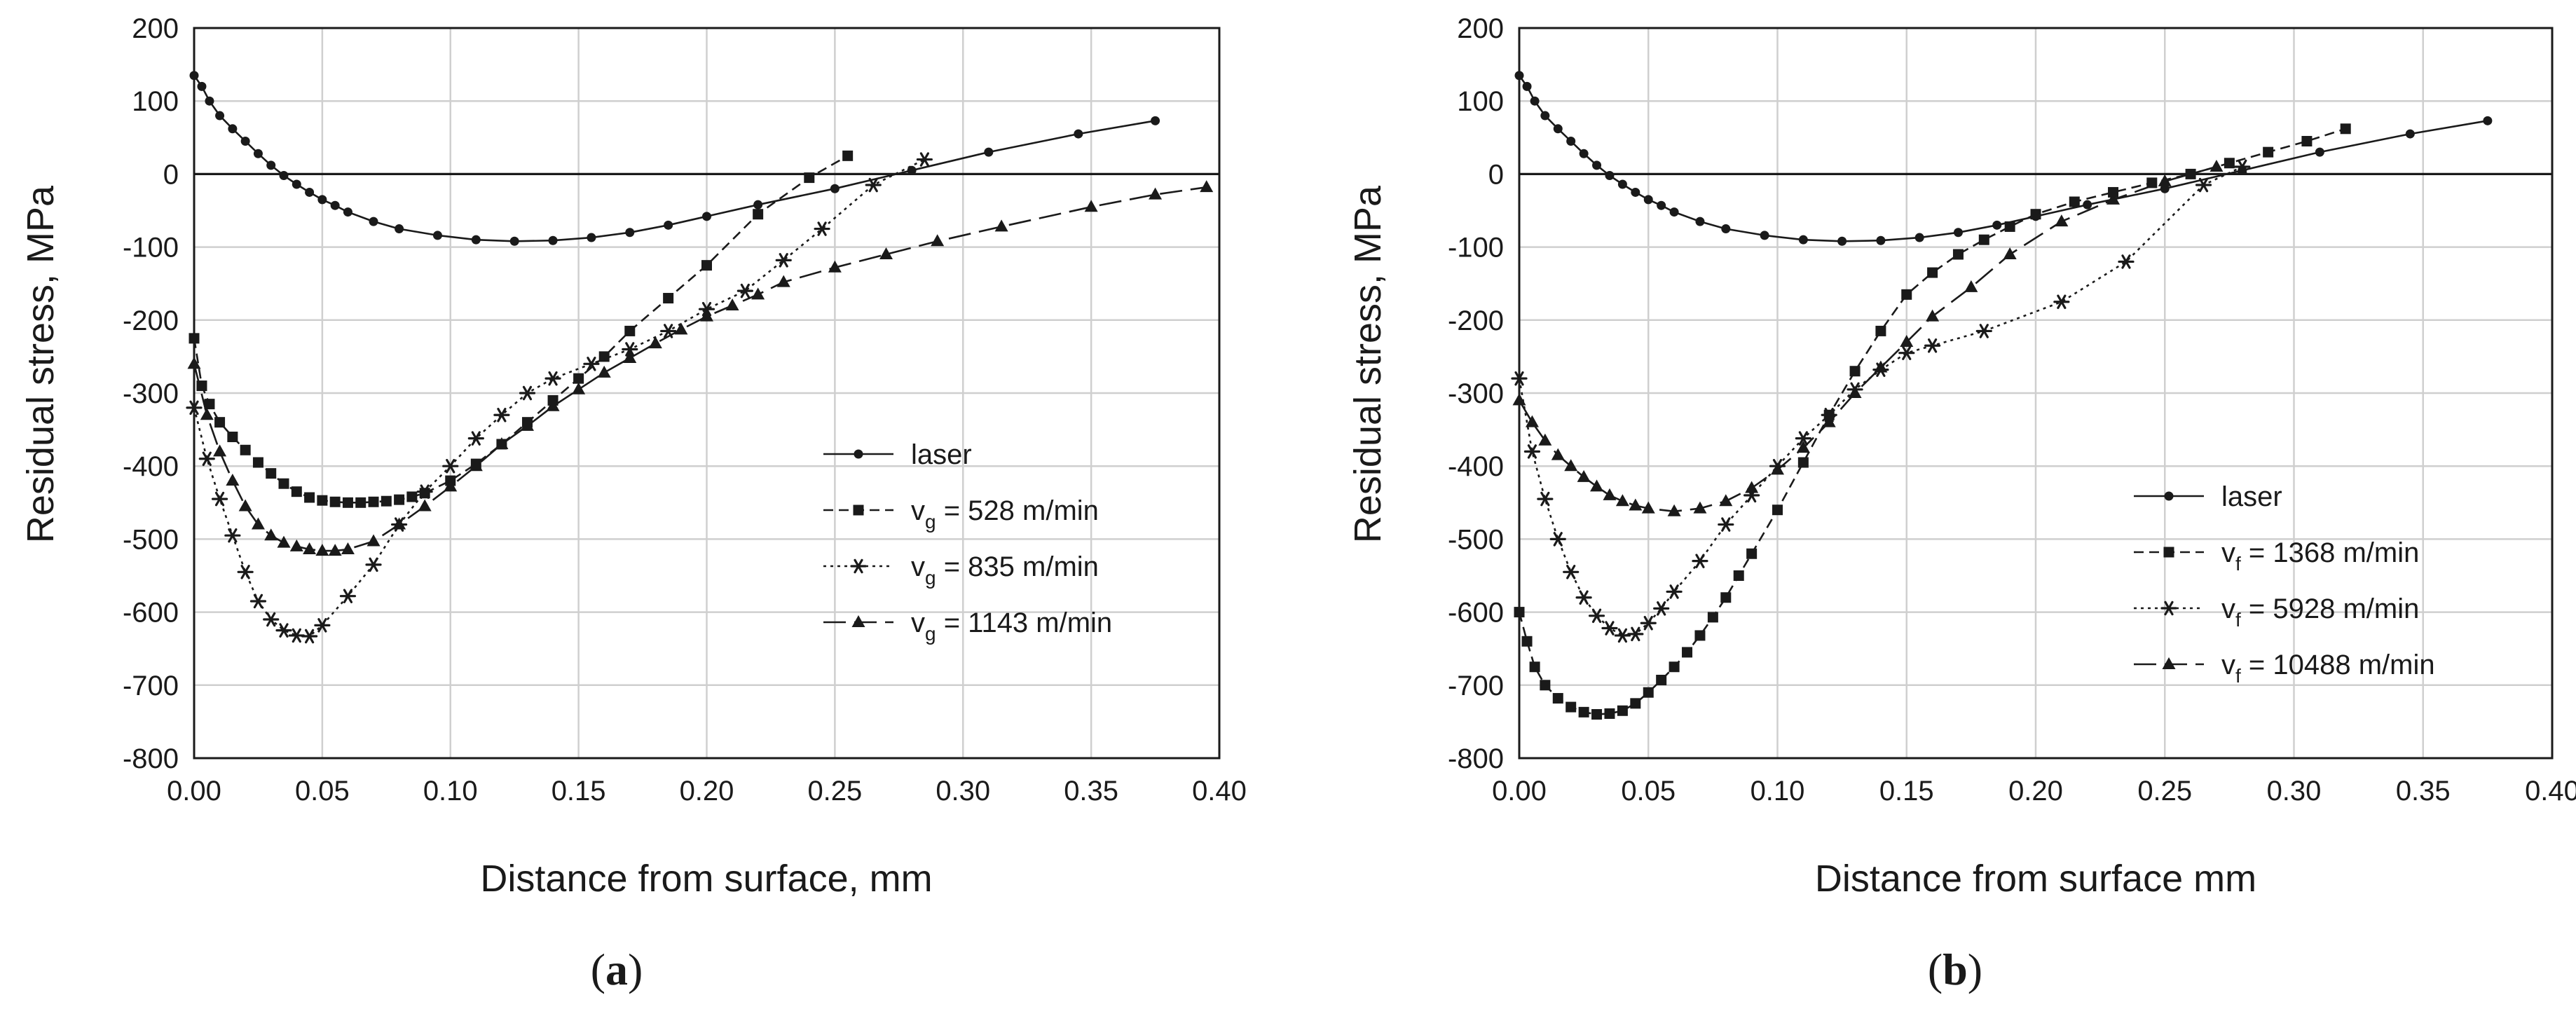 The image size is (2576, 1009). Describe the element at coordinates (961, 570) in the screenshot. I see `legend-entry-vg-835-m-min: vg = 835 m/min` at that location.